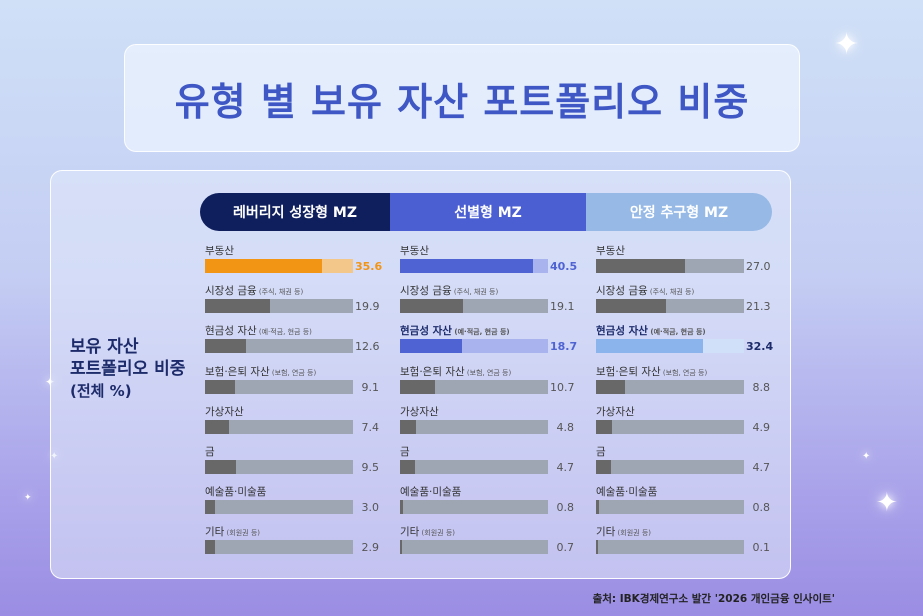 This screenshot has height=616, width=923. I want to click on value-label: 0.8, so click(761, 508).